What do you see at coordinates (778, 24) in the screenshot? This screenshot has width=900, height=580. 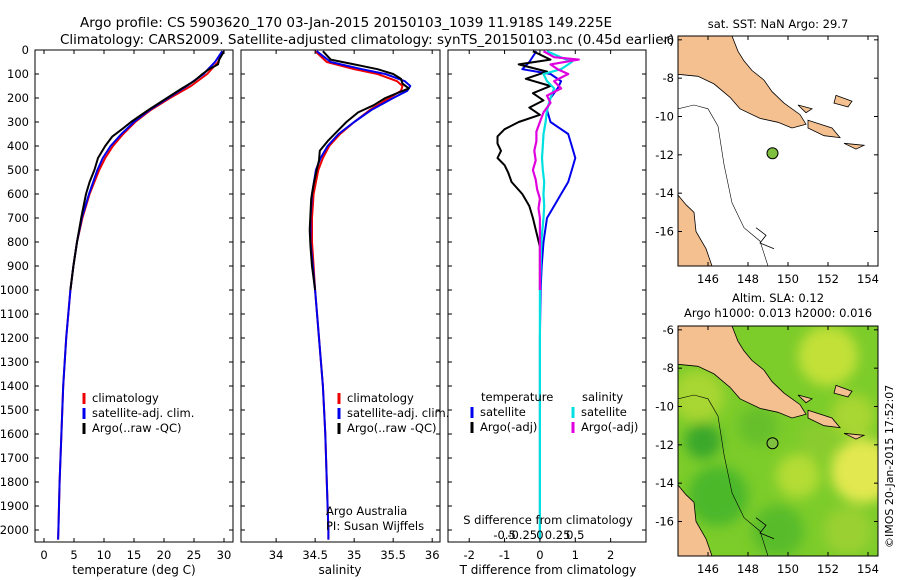 I see `sst-map-title: sat. SST: NaN Argo: 29.7` at bounding box center [778, 24].